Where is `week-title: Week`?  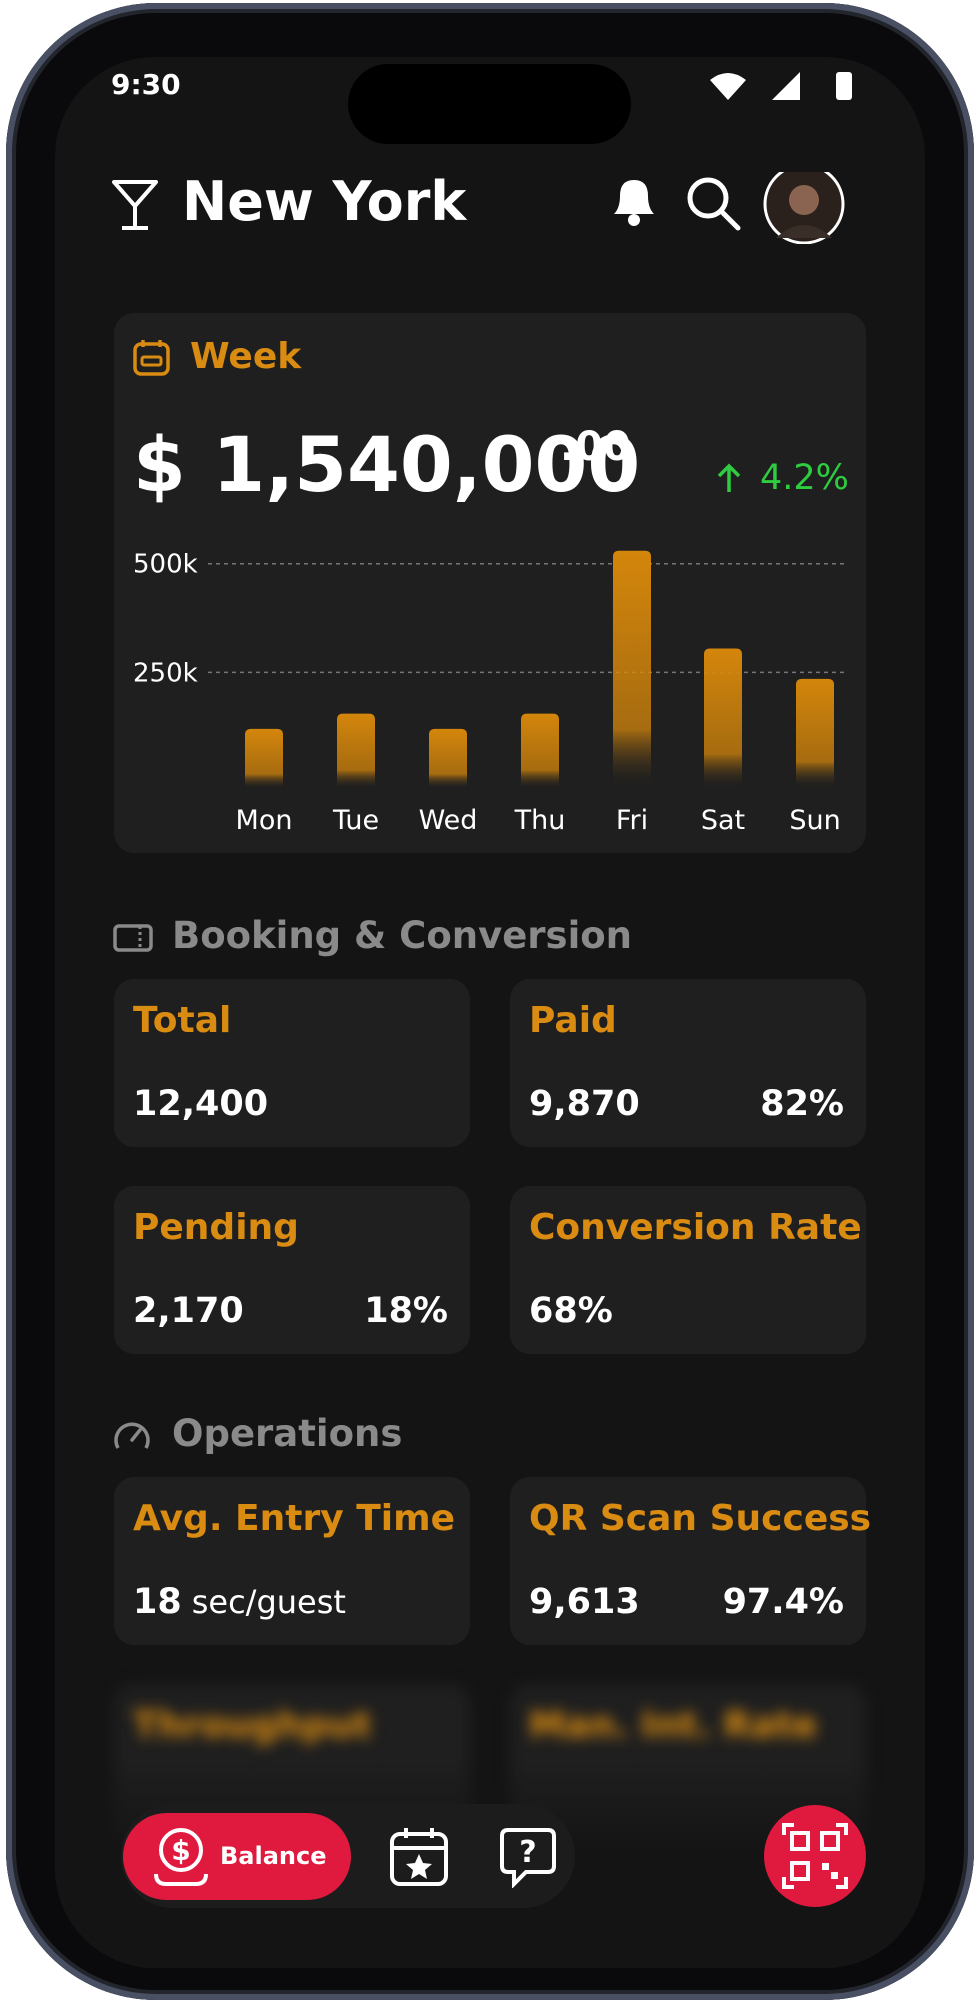
week-title: Week is located at coordinates (246, 356).